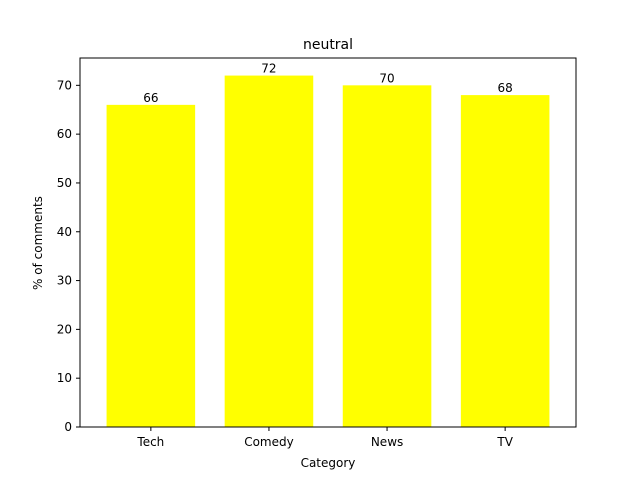 This screenshot has height=480, width=640. What do you see at coordinates (150, 442) in the screenshot?
I see `x-tick-label: Tech` at bounding box center [150, 442].